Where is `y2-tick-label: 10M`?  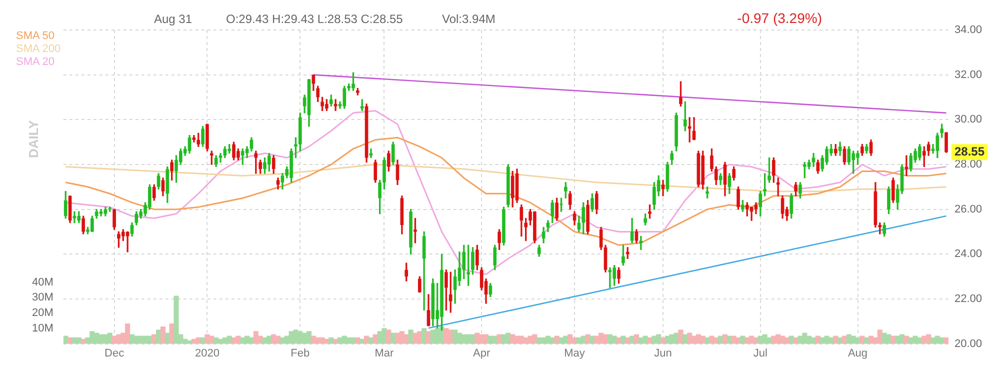 y2-tick-label: 10M is located at coordinates (43, 328).